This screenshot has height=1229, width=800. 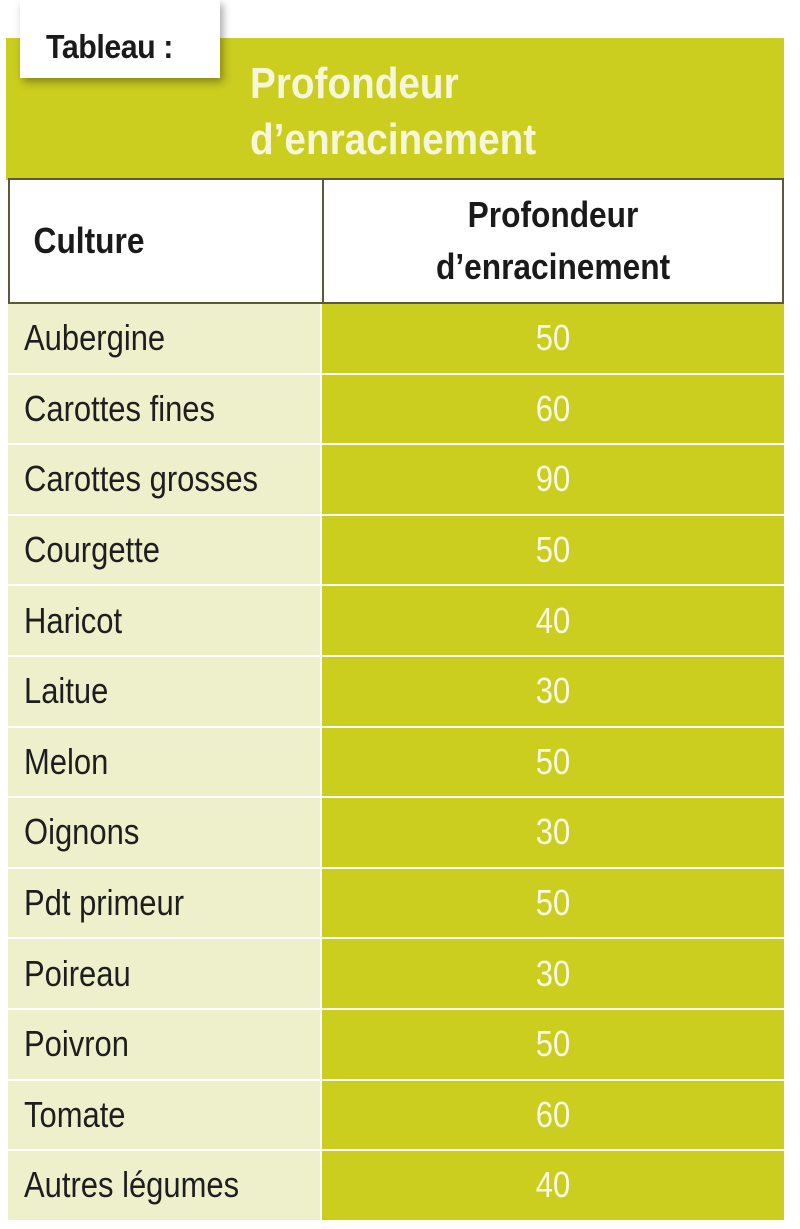 I want to click on culture-label: Poireau, so click(x=77, y=973).